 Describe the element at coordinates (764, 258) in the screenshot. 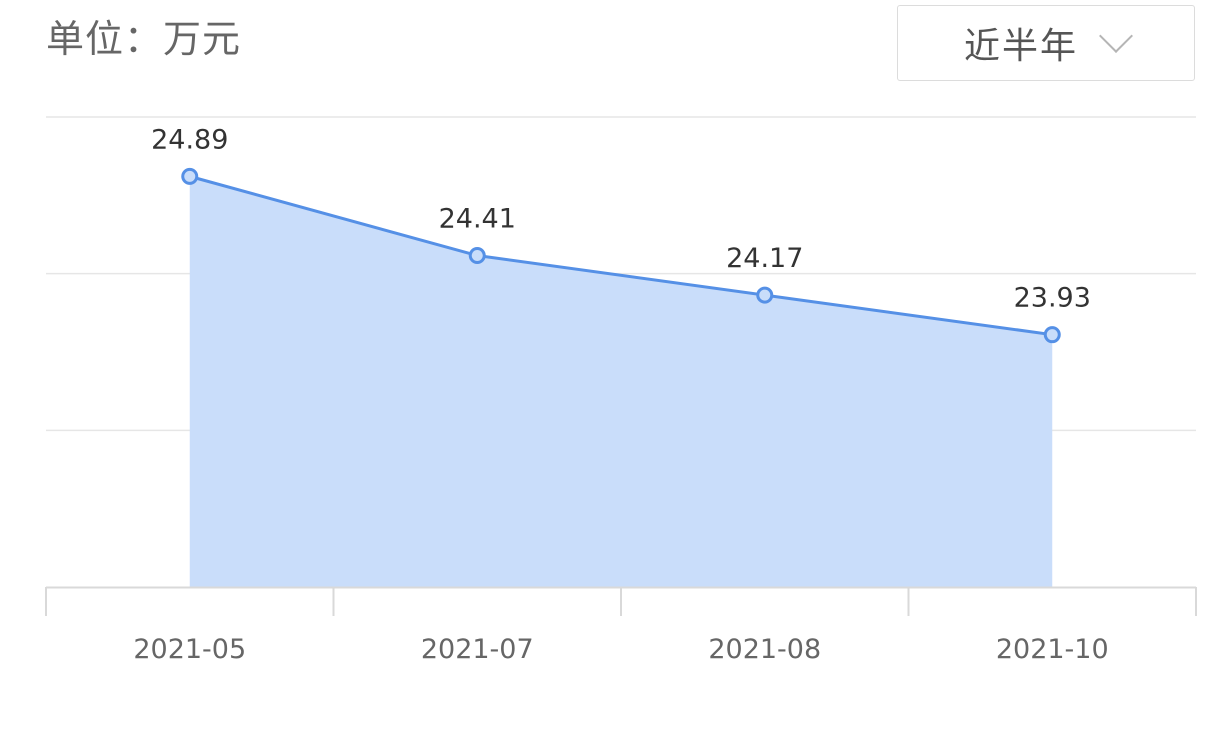

I see `data-label: 24.17` at that location.